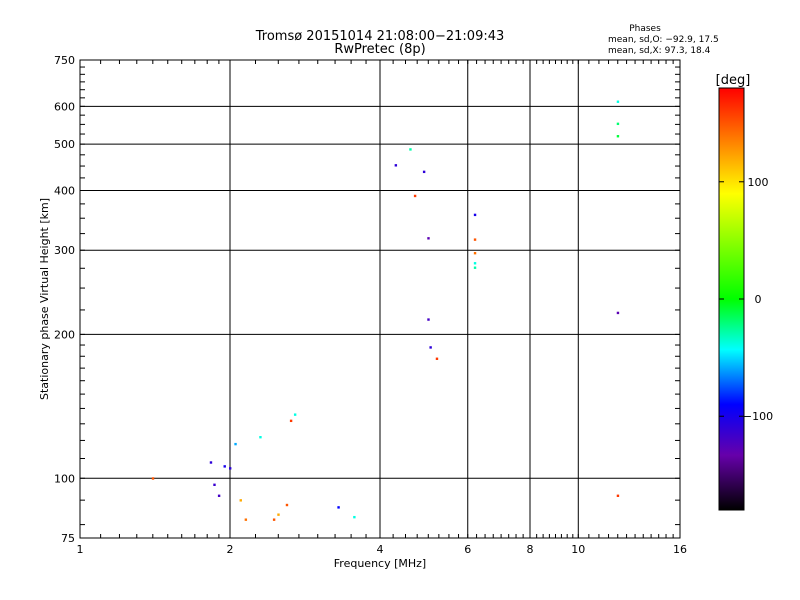 The width and height of the screenshot is (800, 600). I want to click on y-tick-label: 500, so click(64, 144).